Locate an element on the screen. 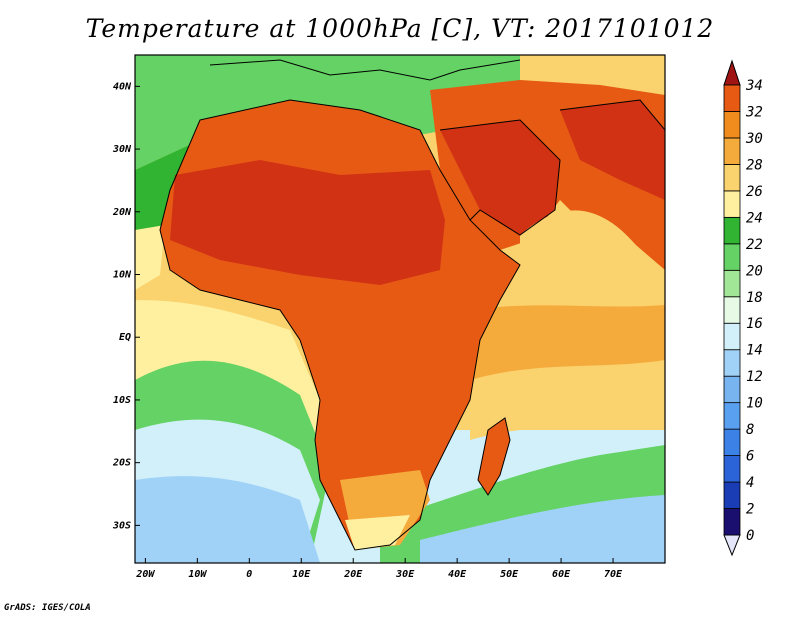 This screenshot has height=618, width=800. x-tick-label: 50E is located at coordinates (509, 574).